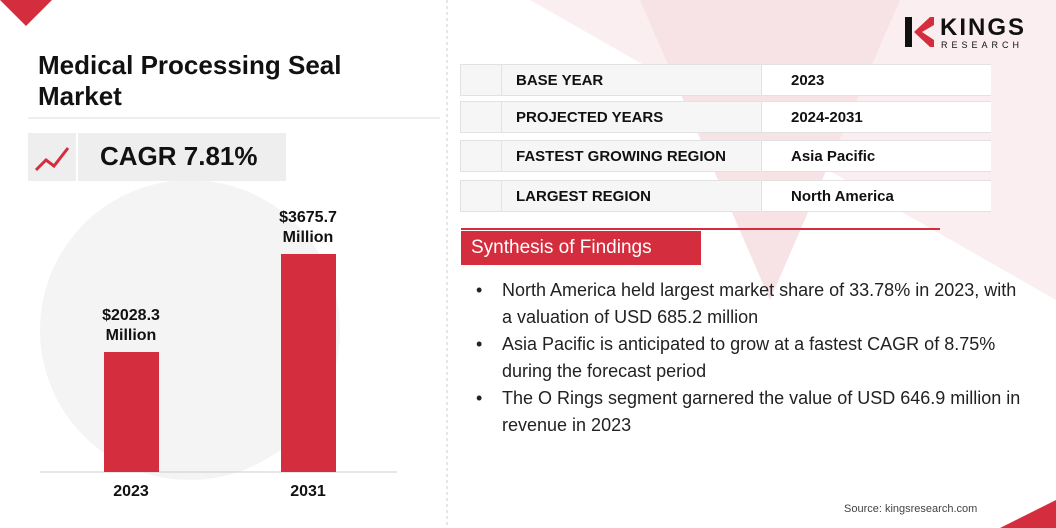  What do you see at coordinates (308, 227) in the screenshot?
I see `value-label: $3675.7 Million` at bounding box center [308, 227].